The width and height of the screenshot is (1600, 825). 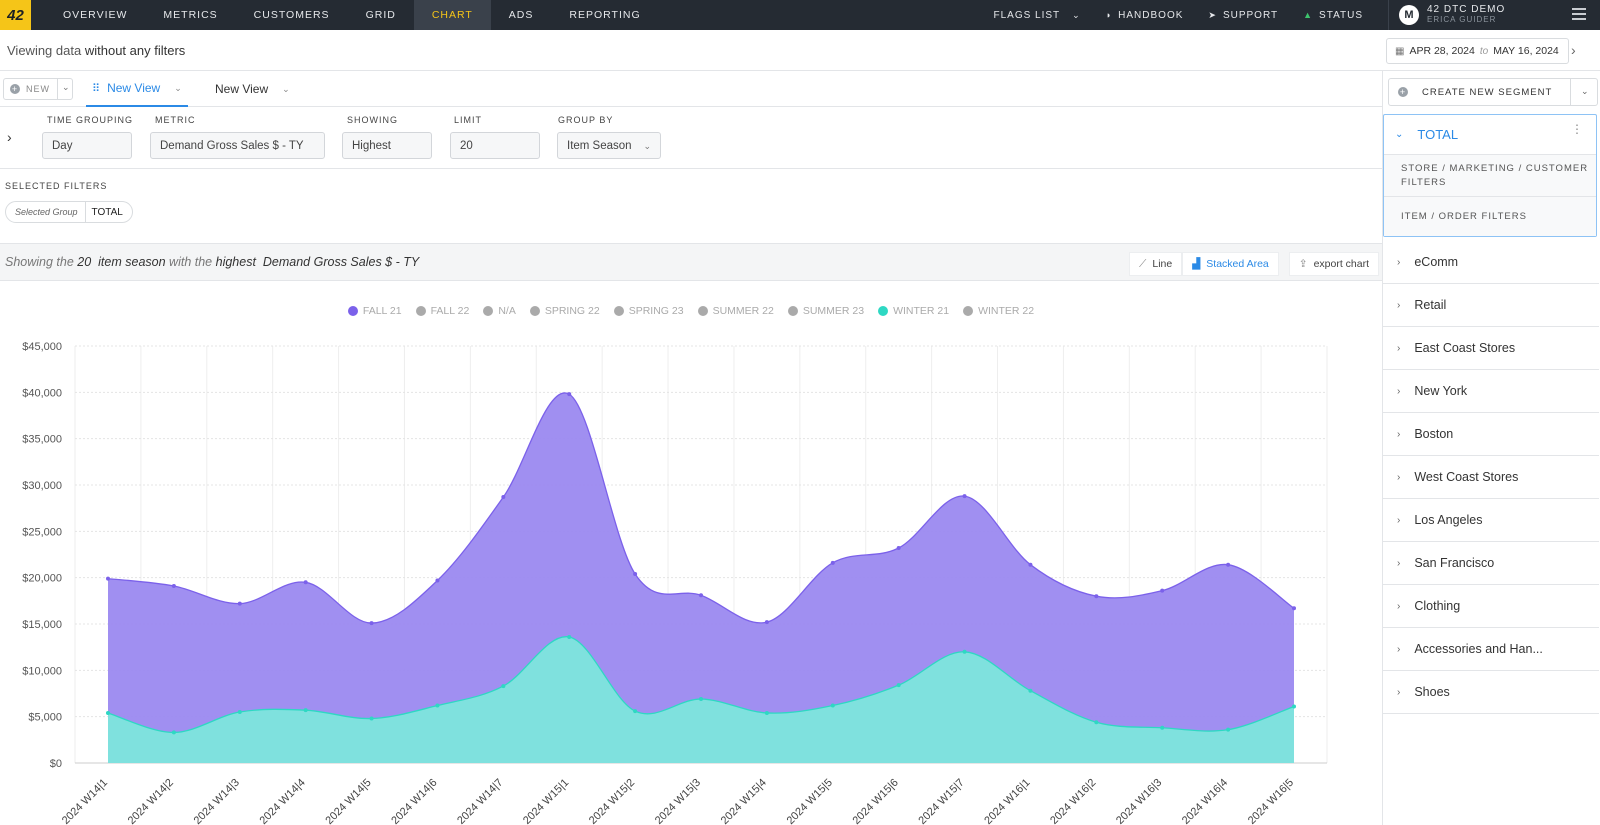 What do you see at coordinates (1491, 391) in the screenshot?
I see `segment-item: › New York` at bounding box center [1491, 391].